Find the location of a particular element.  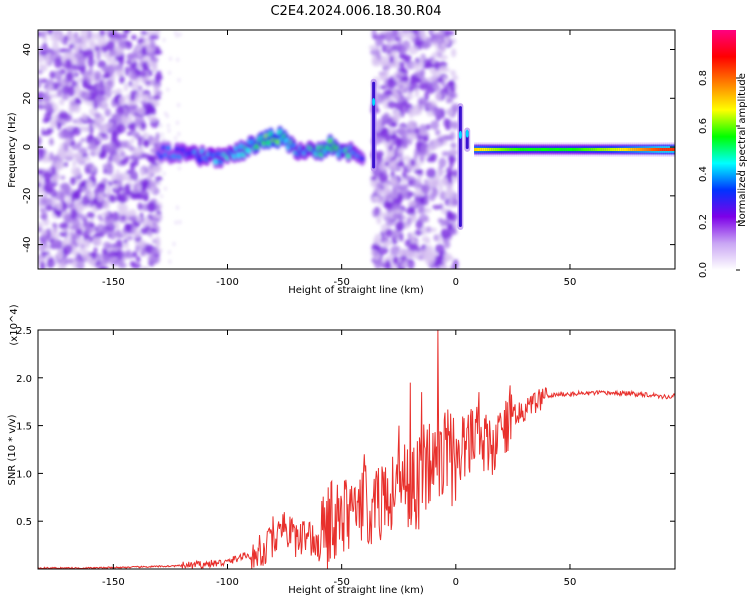

spike-core is located at coordinates (460, 166).